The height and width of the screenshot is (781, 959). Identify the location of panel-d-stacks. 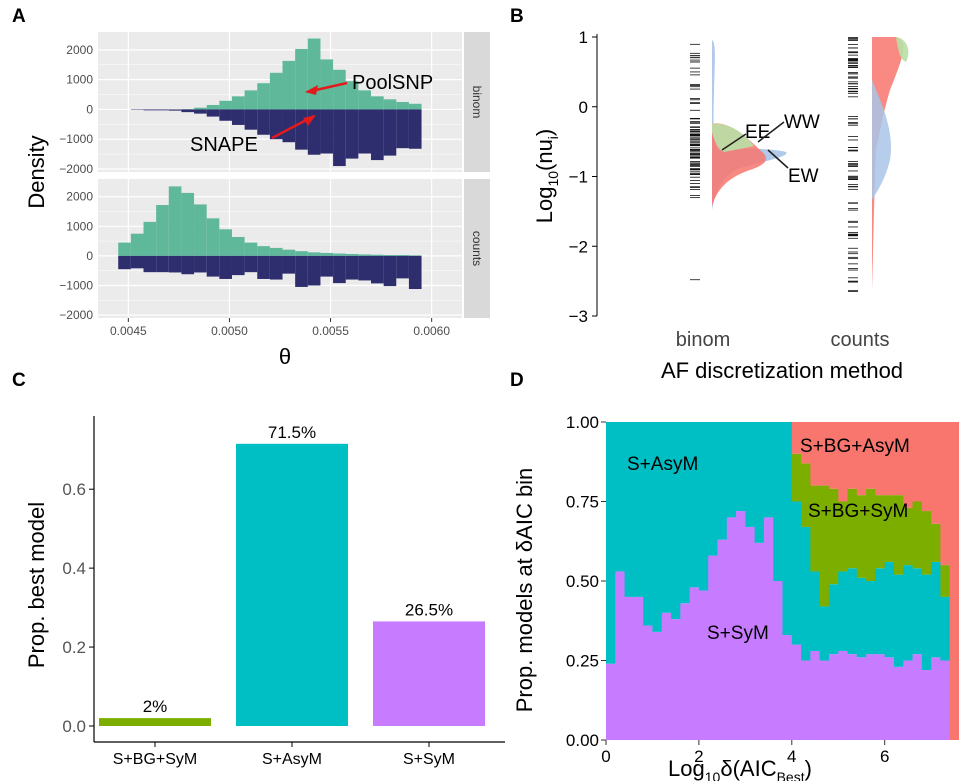
(782, 581).